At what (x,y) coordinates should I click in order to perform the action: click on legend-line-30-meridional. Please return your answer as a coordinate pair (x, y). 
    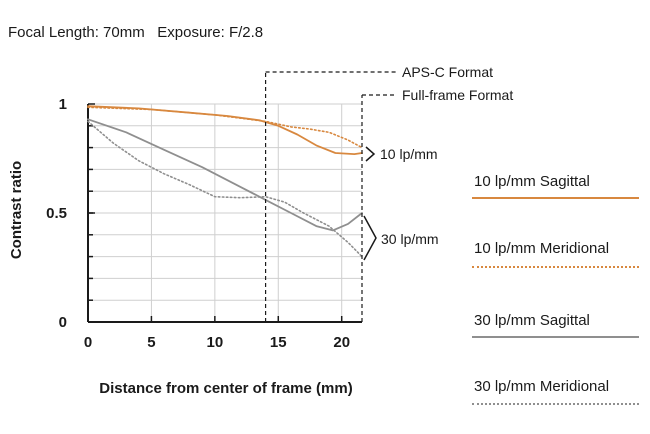
    Looking at the image, I should click on (555, 404).